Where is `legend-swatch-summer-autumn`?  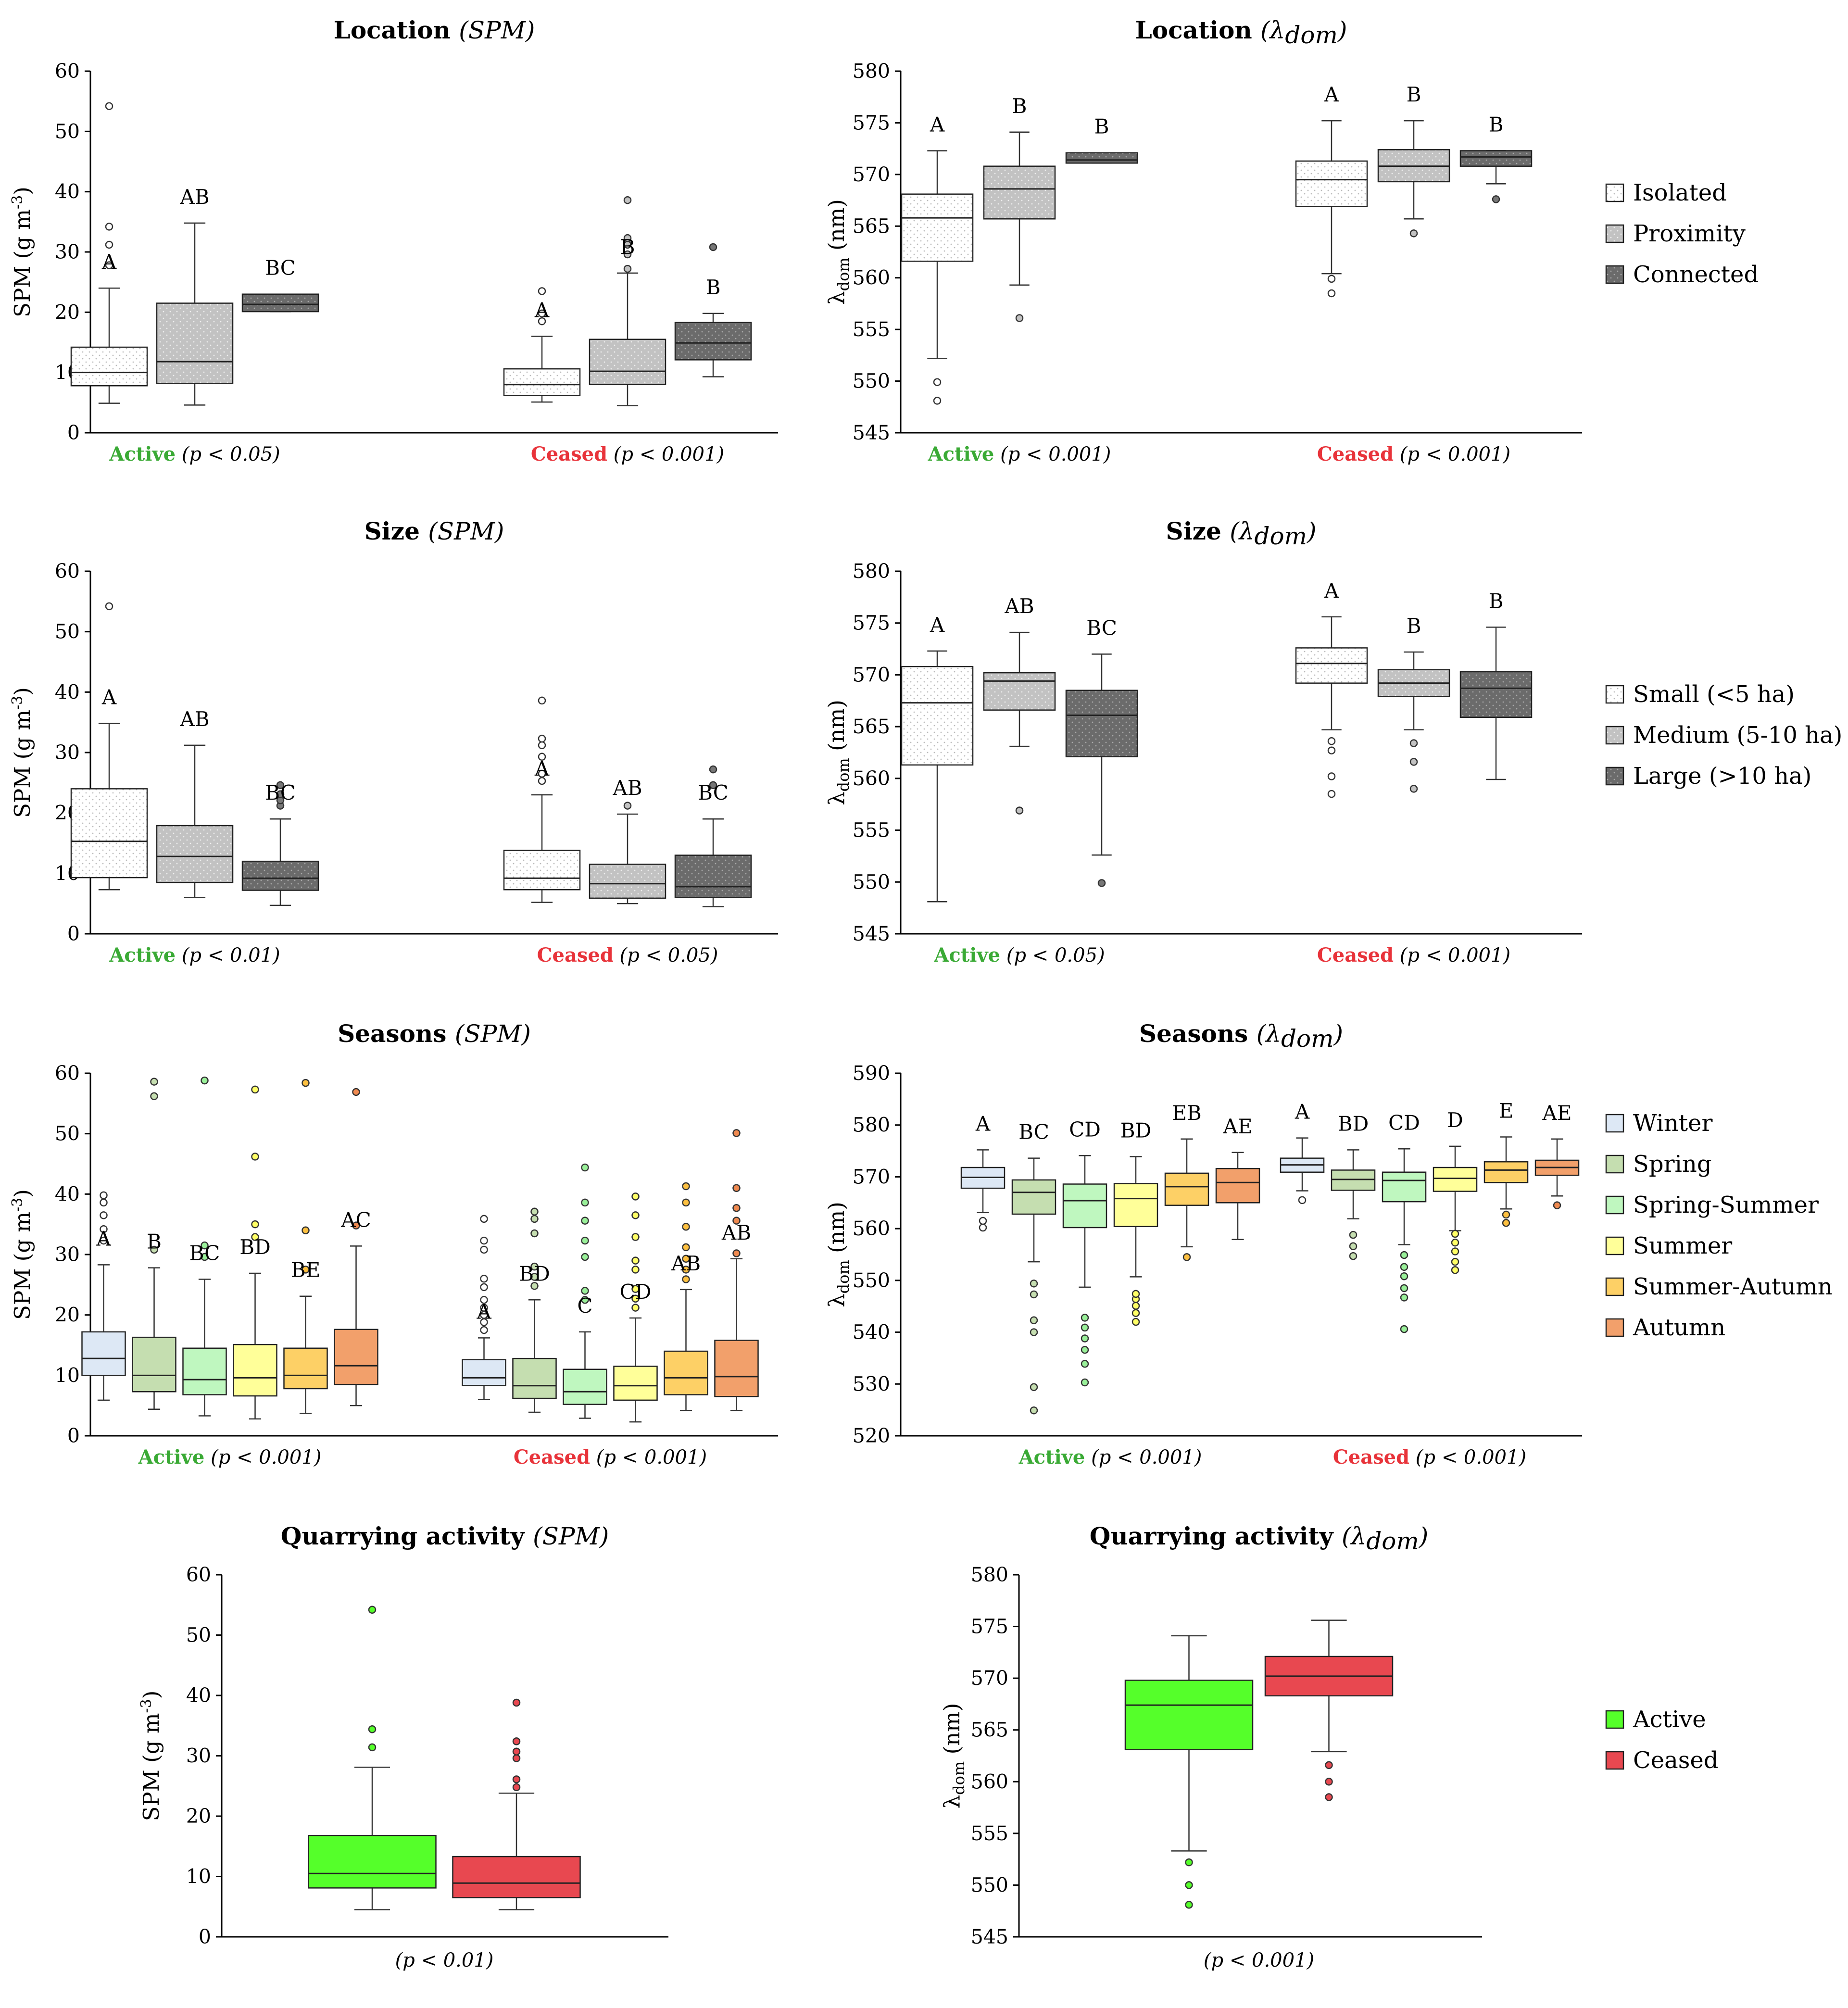
legend-swatch-summer-autumn is located at coordinates (1614, 1286).